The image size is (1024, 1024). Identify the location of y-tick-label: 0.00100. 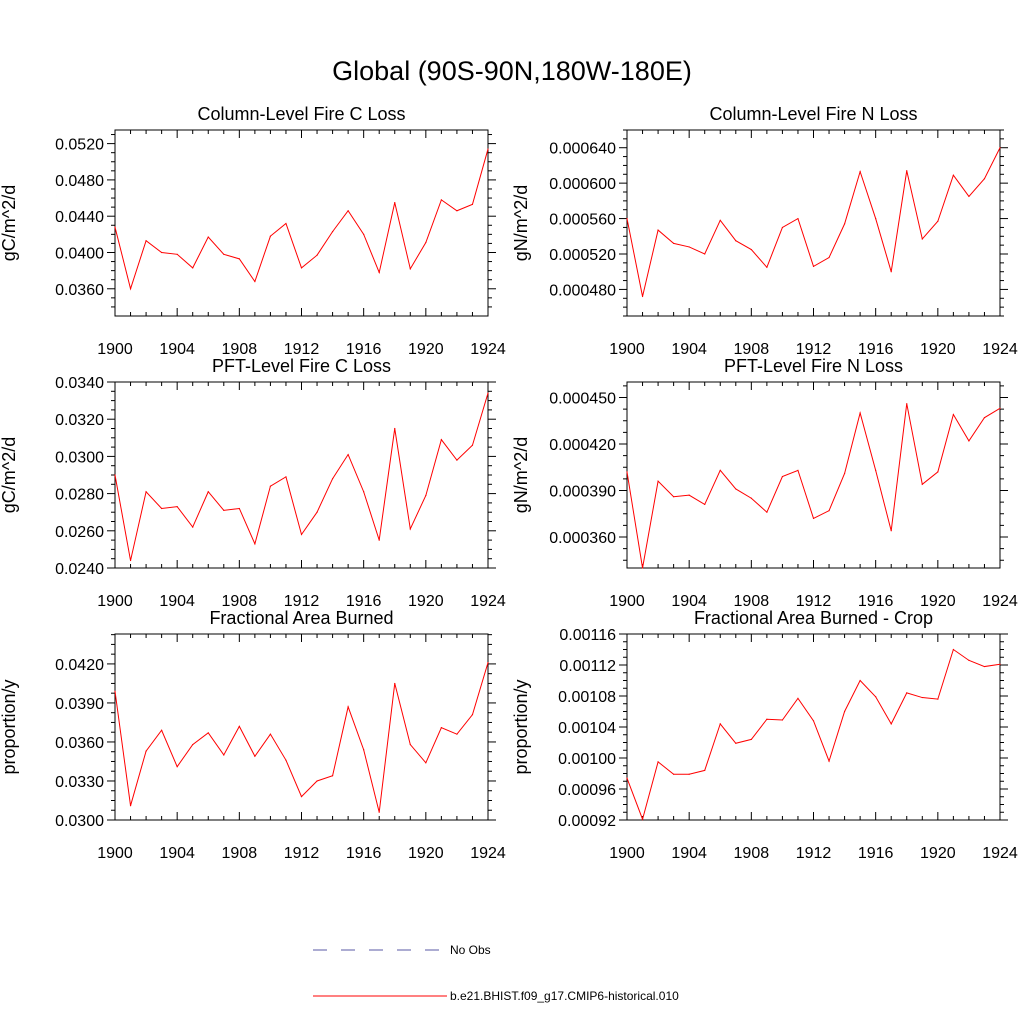
(587, 759).